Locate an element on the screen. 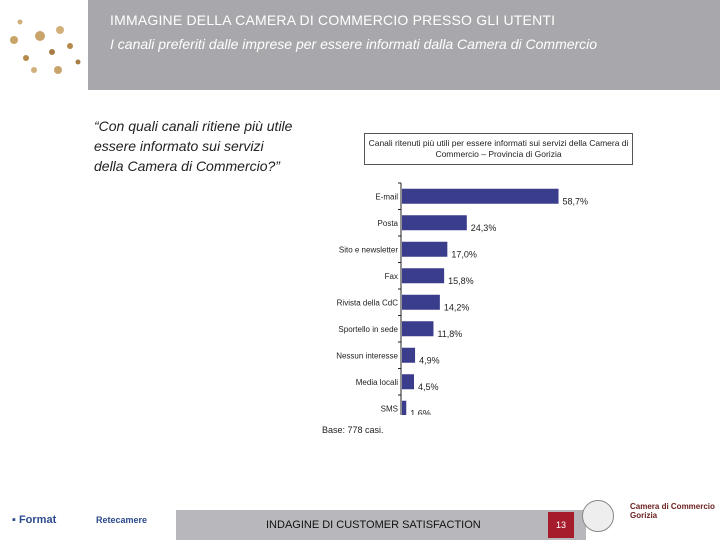 The image size is (720, 540). cciaa-seal-icon is located at coordinates (598, 516).